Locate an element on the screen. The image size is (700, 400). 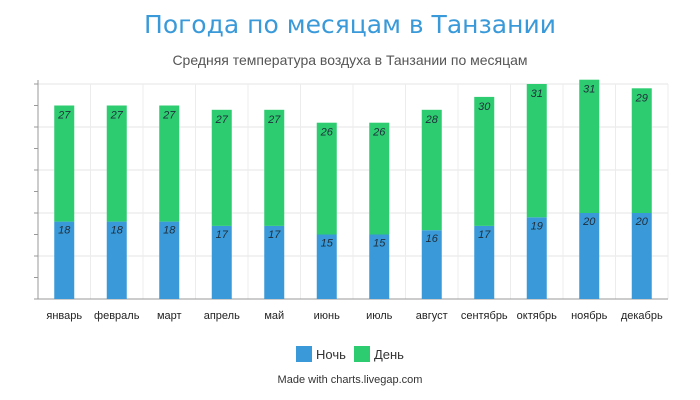
legend-item-night: Ночь is located at coordinates (321, 354).